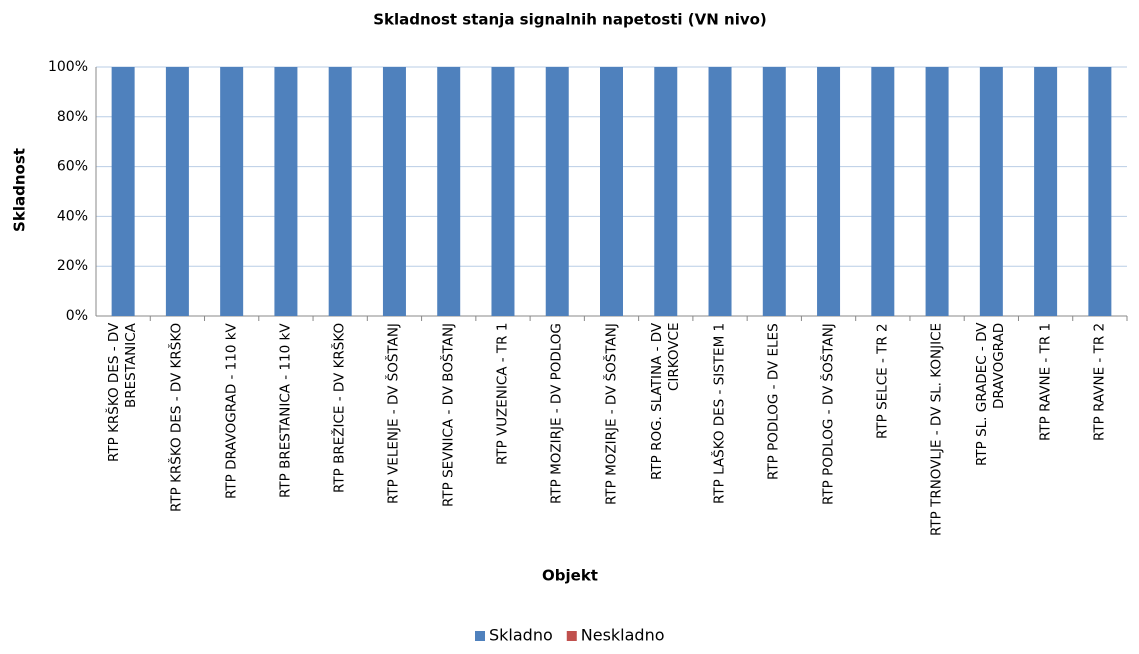 The image size is (1139, 654). Describe the element at coordinates (556, 413) in the screenshot. I see `x-tick-label: RTP MOZIRJE - DV PODLOG` at that location.